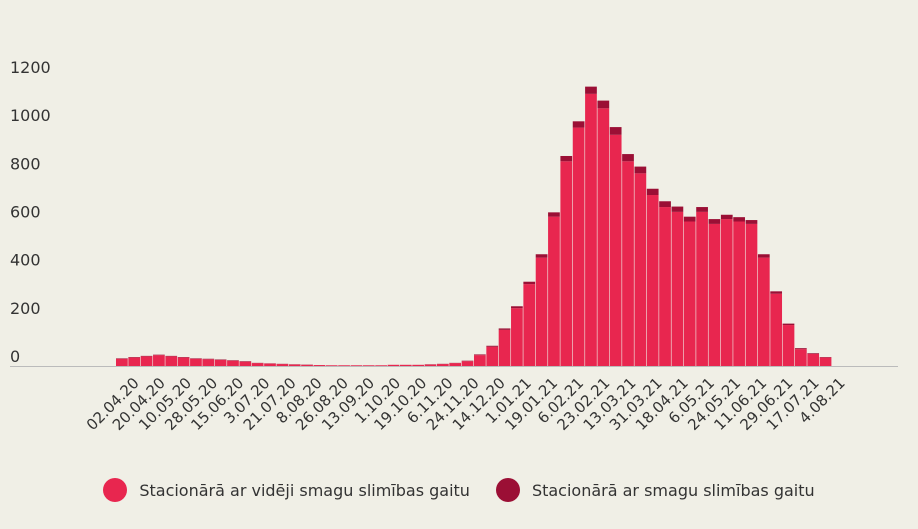 The height and width of the screenshot is (529, 918). What do you see at coordinates (25, 308) in the screenshot?
I see `y-tick-label: 200` at bounding box center [25, 308].